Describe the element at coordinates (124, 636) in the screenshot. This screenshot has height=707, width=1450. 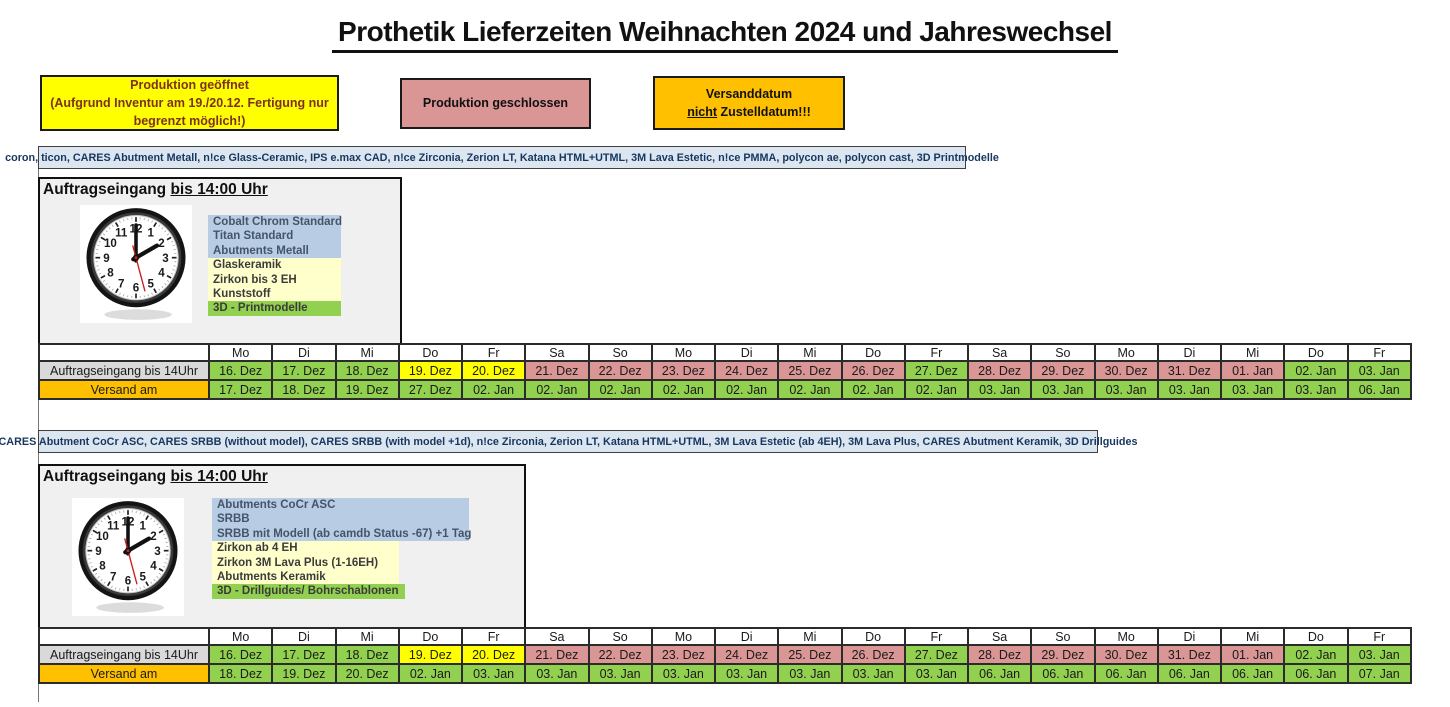
I see `day-header-empty-cell` at that location.